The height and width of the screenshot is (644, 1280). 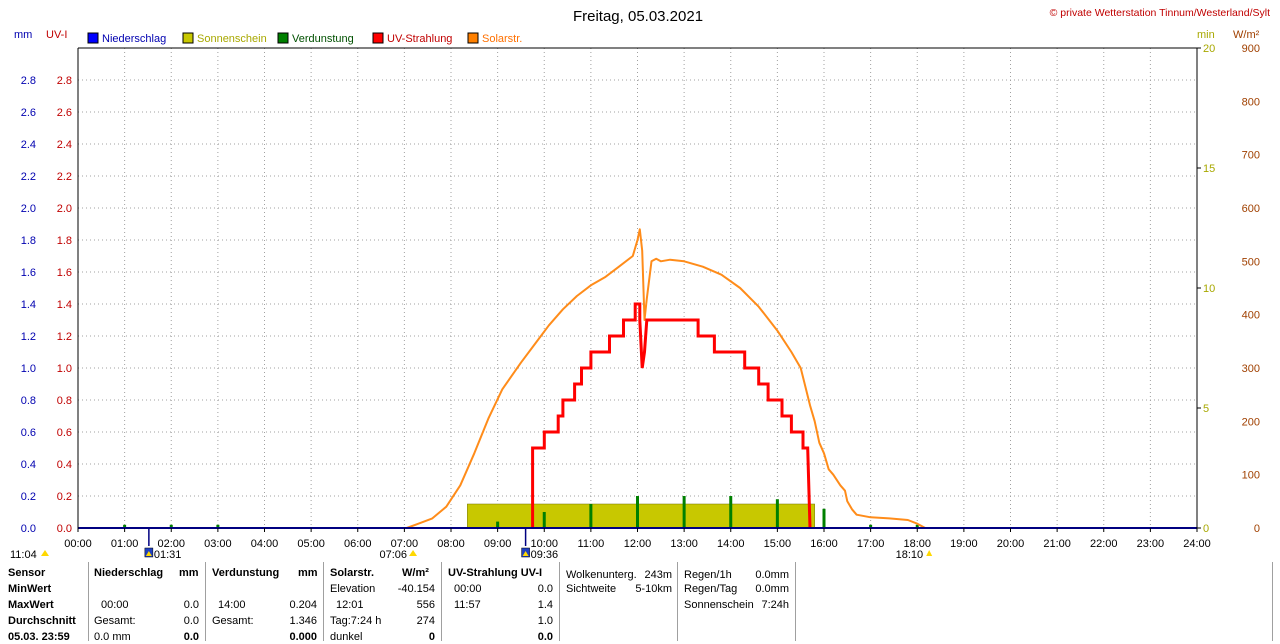 What do you see at coordinates (684, 544) in the screenshot?
I see `x-tick-label: 13:00` at bounding box center [684, 544].